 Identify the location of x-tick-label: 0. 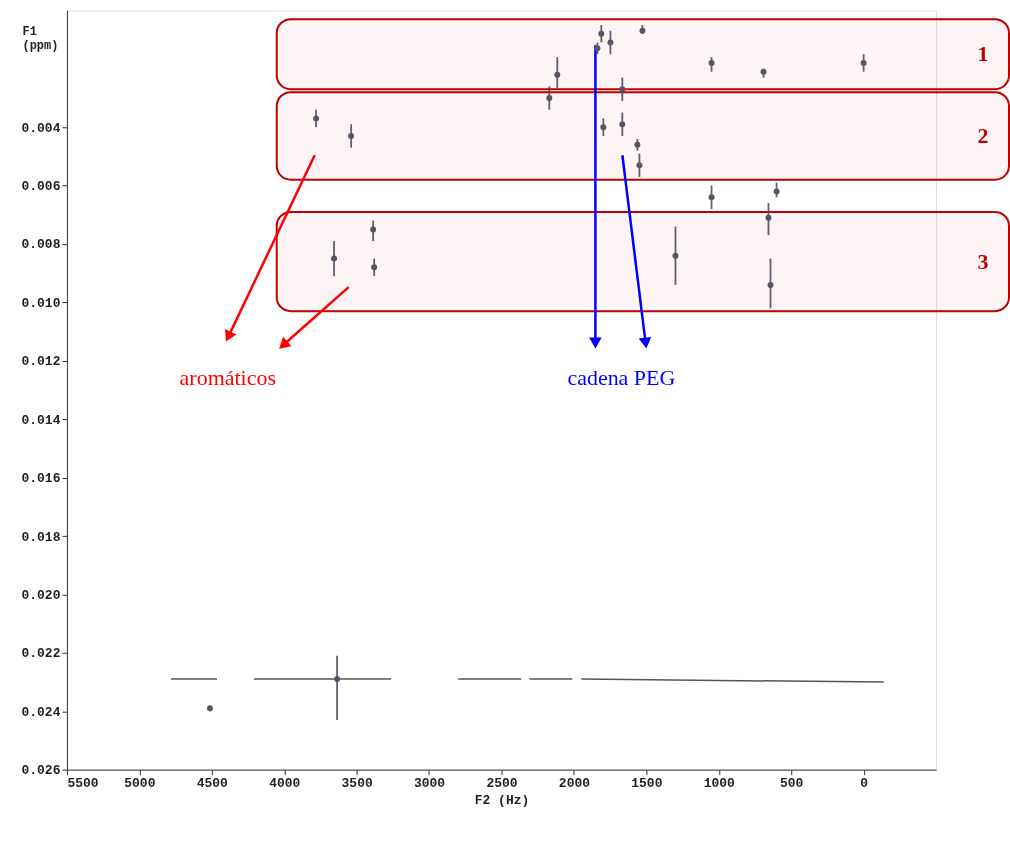
(864, 784).